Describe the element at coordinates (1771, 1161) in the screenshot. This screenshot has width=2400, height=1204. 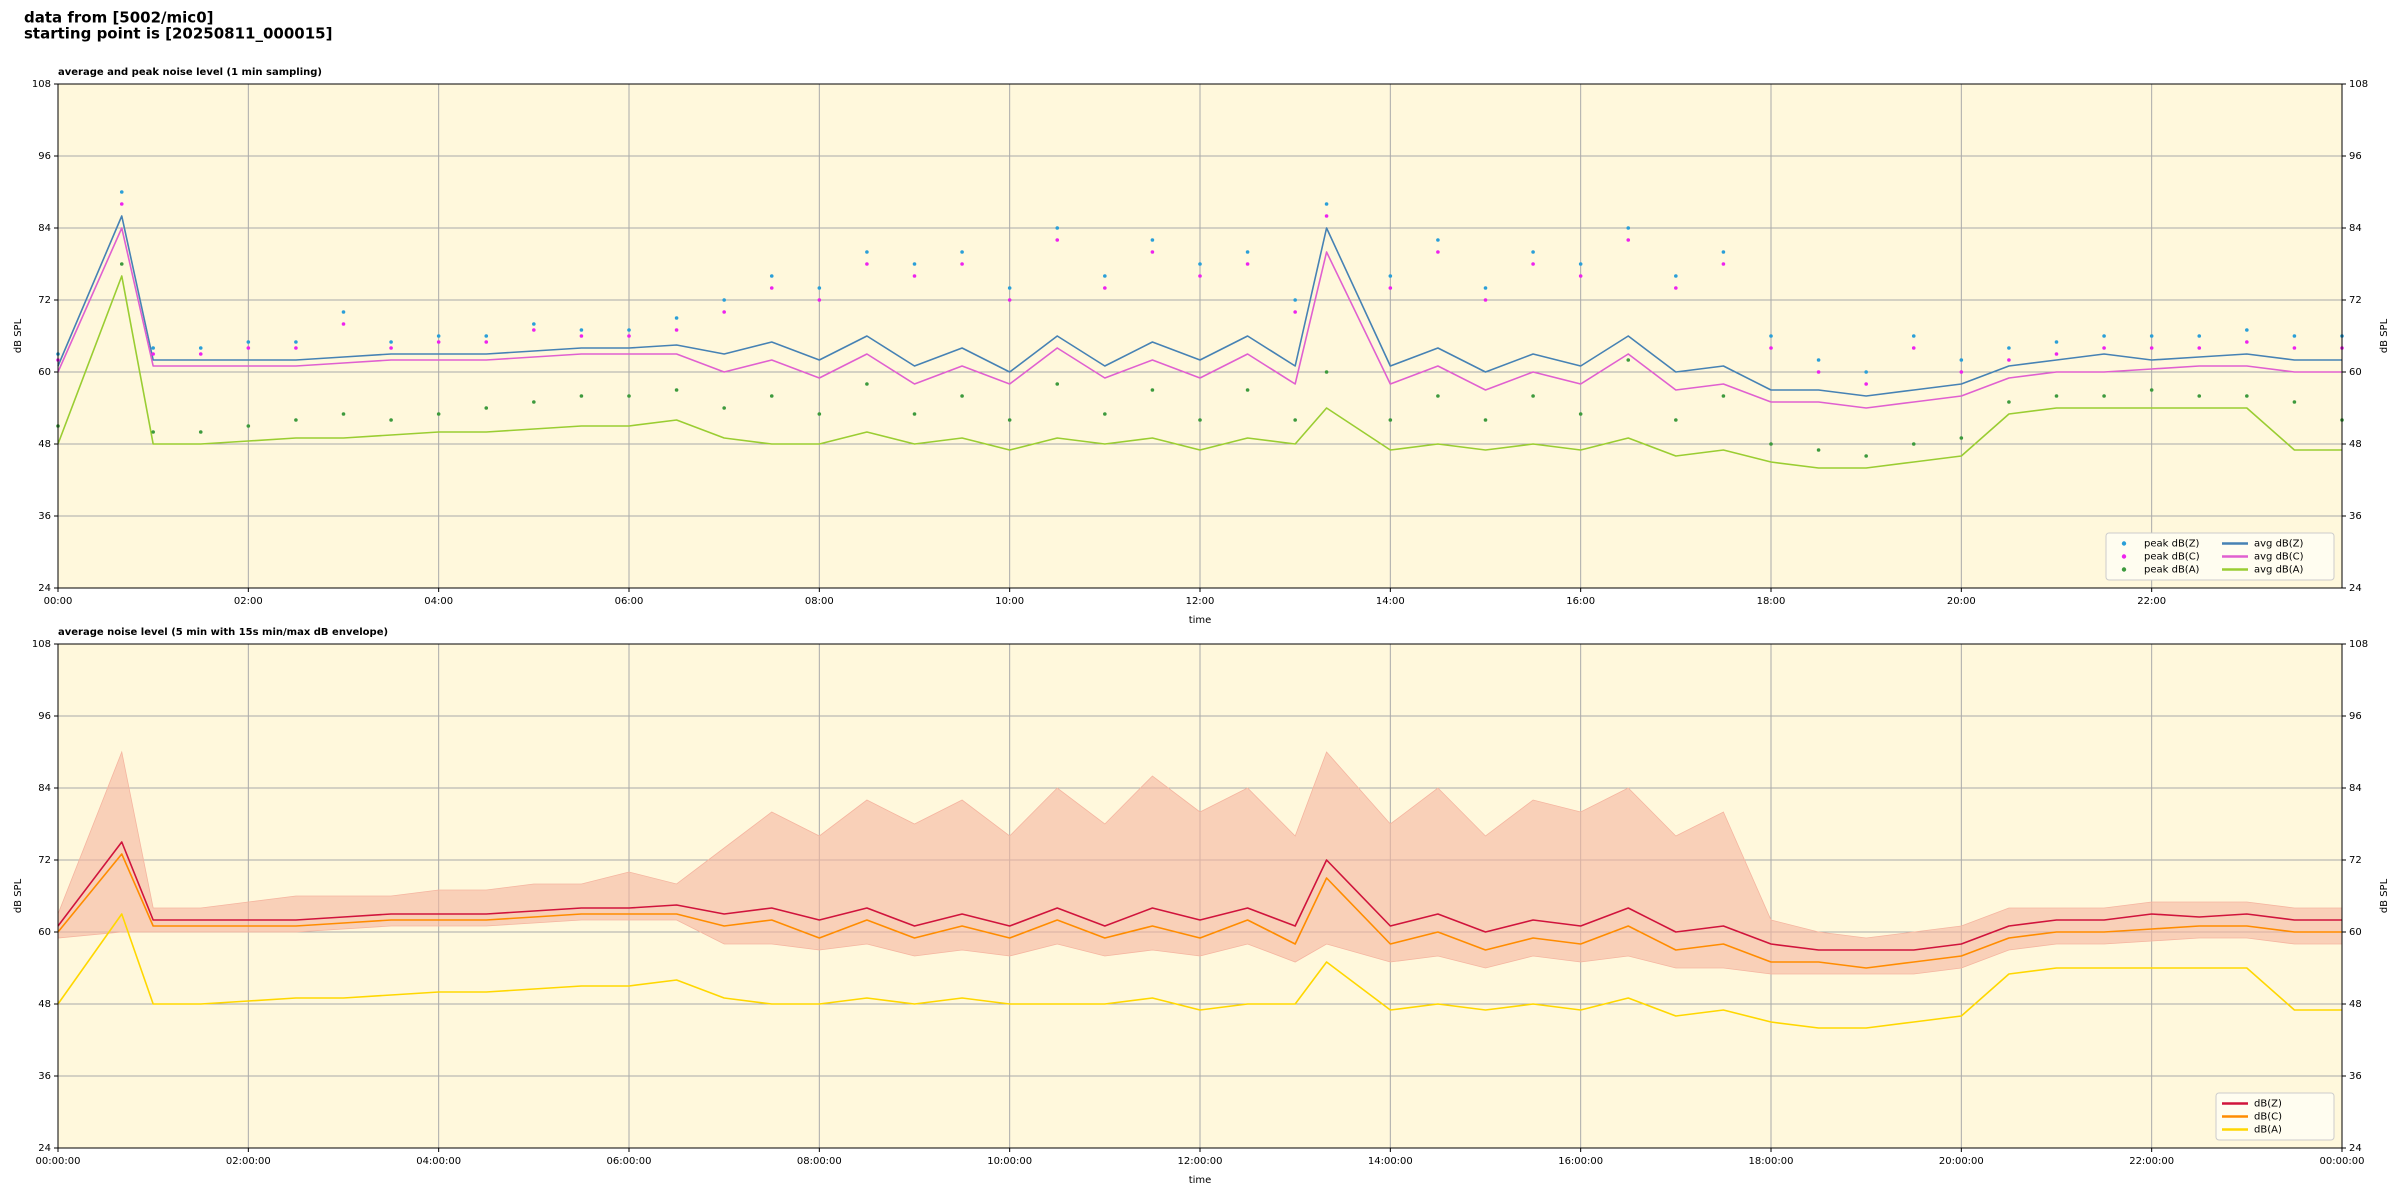
I see `x-tick-label: 18:00:00` at that location.